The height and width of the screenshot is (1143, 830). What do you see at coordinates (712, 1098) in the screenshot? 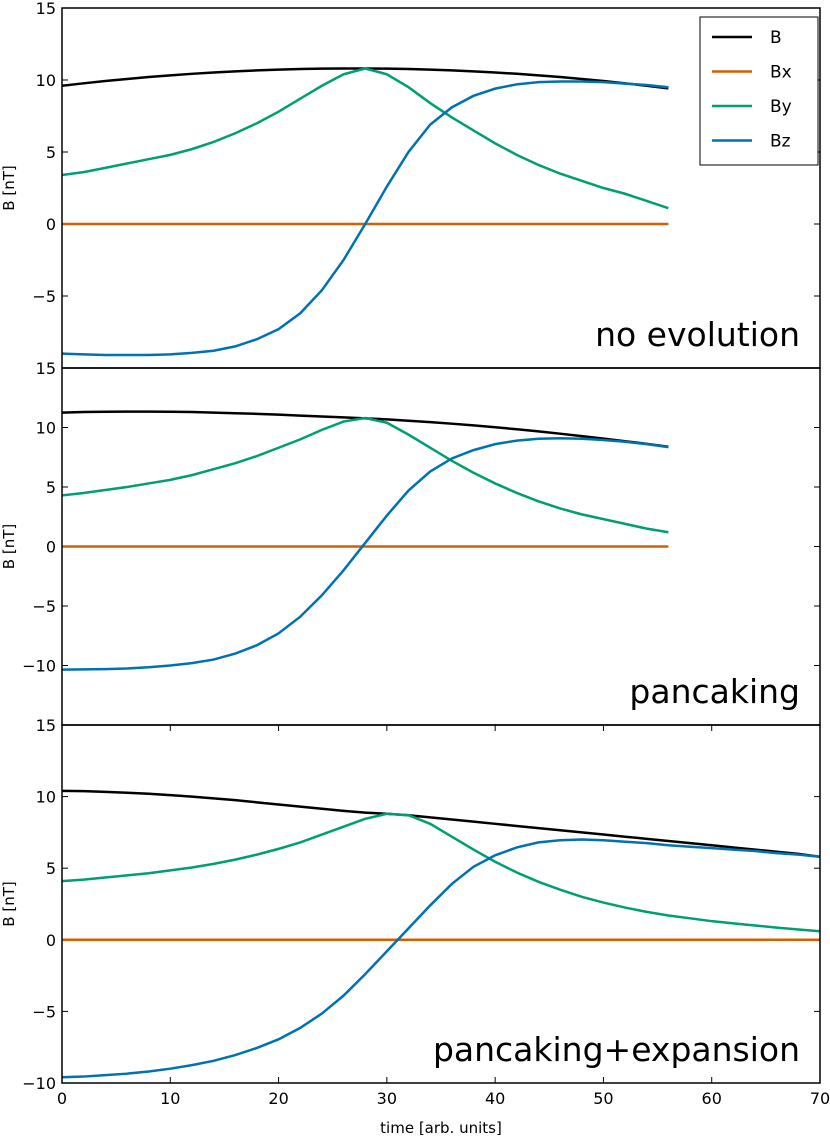
I see `x-tick-label: 60` at bounding box center [712, 1098].